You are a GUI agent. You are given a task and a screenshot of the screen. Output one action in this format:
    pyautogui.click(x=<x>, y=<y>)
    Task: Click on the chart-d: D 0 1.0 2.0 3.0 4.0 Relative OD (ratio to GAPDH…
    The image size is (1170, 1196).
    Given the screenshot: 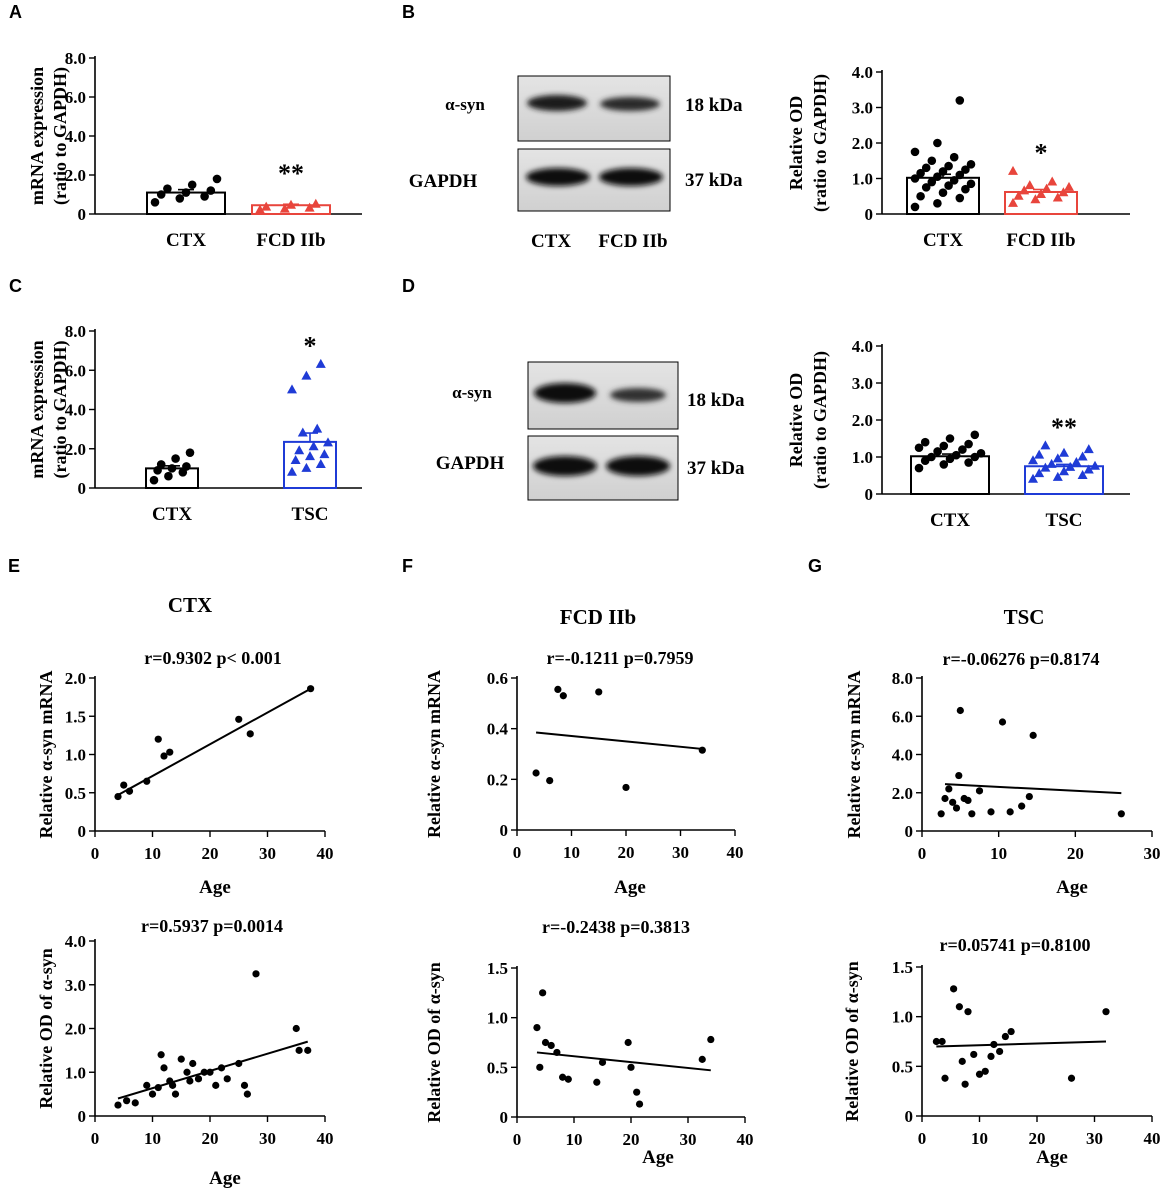 What is the action you would take?
    pyautogui.click(x=766, y=403)
    